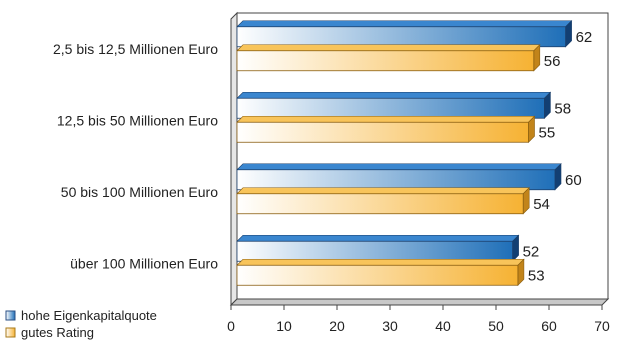 The width and height of the screenshot is (625, 347). What do you see at coordinates (144, 263) in the screenshot?
I see `category-label-4: über 100 Millionen Euro` at bounding box center [144, 263].